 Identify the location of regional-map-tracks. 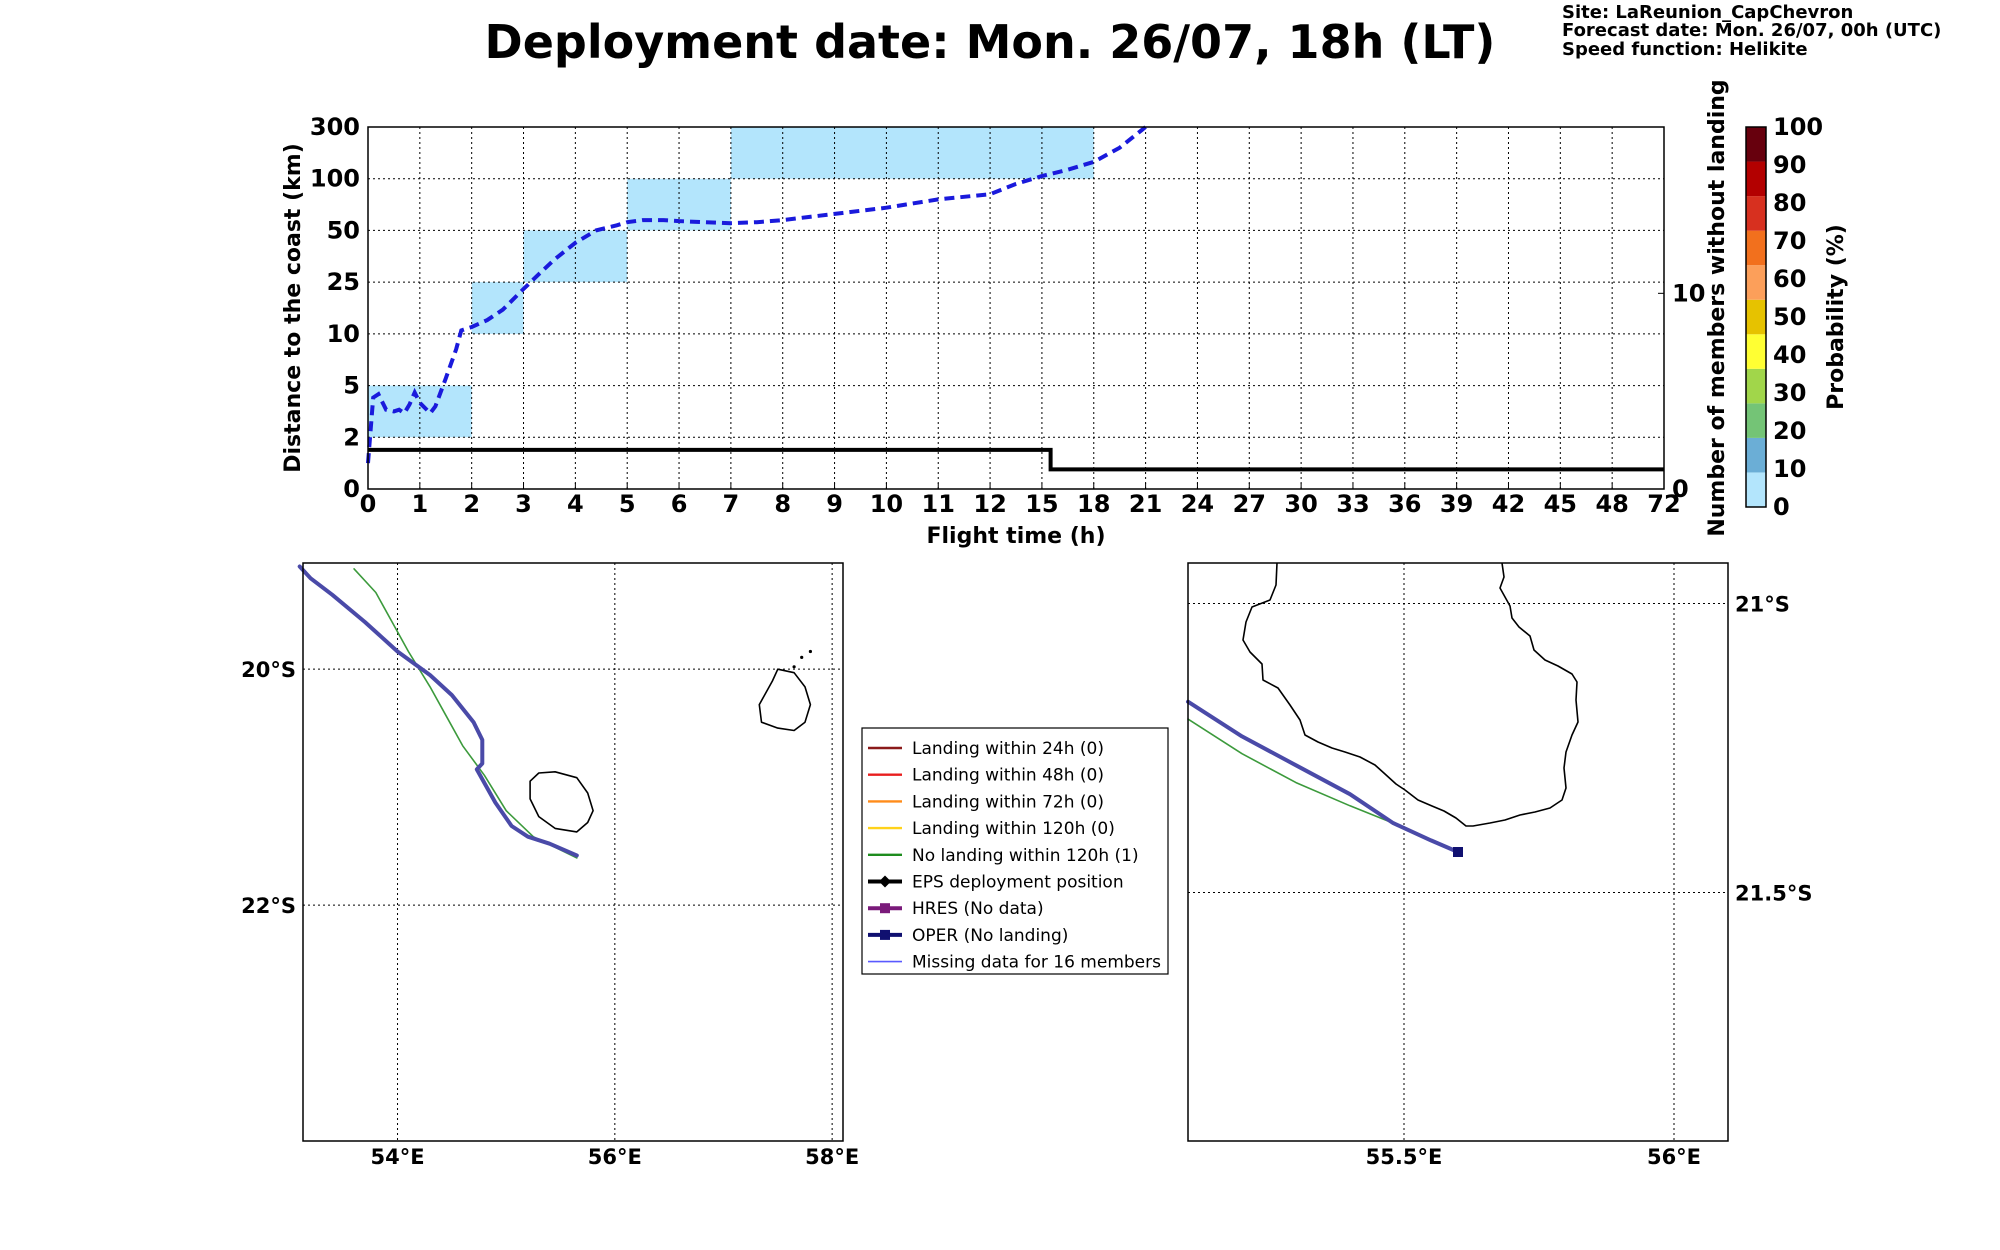
(438, 711).